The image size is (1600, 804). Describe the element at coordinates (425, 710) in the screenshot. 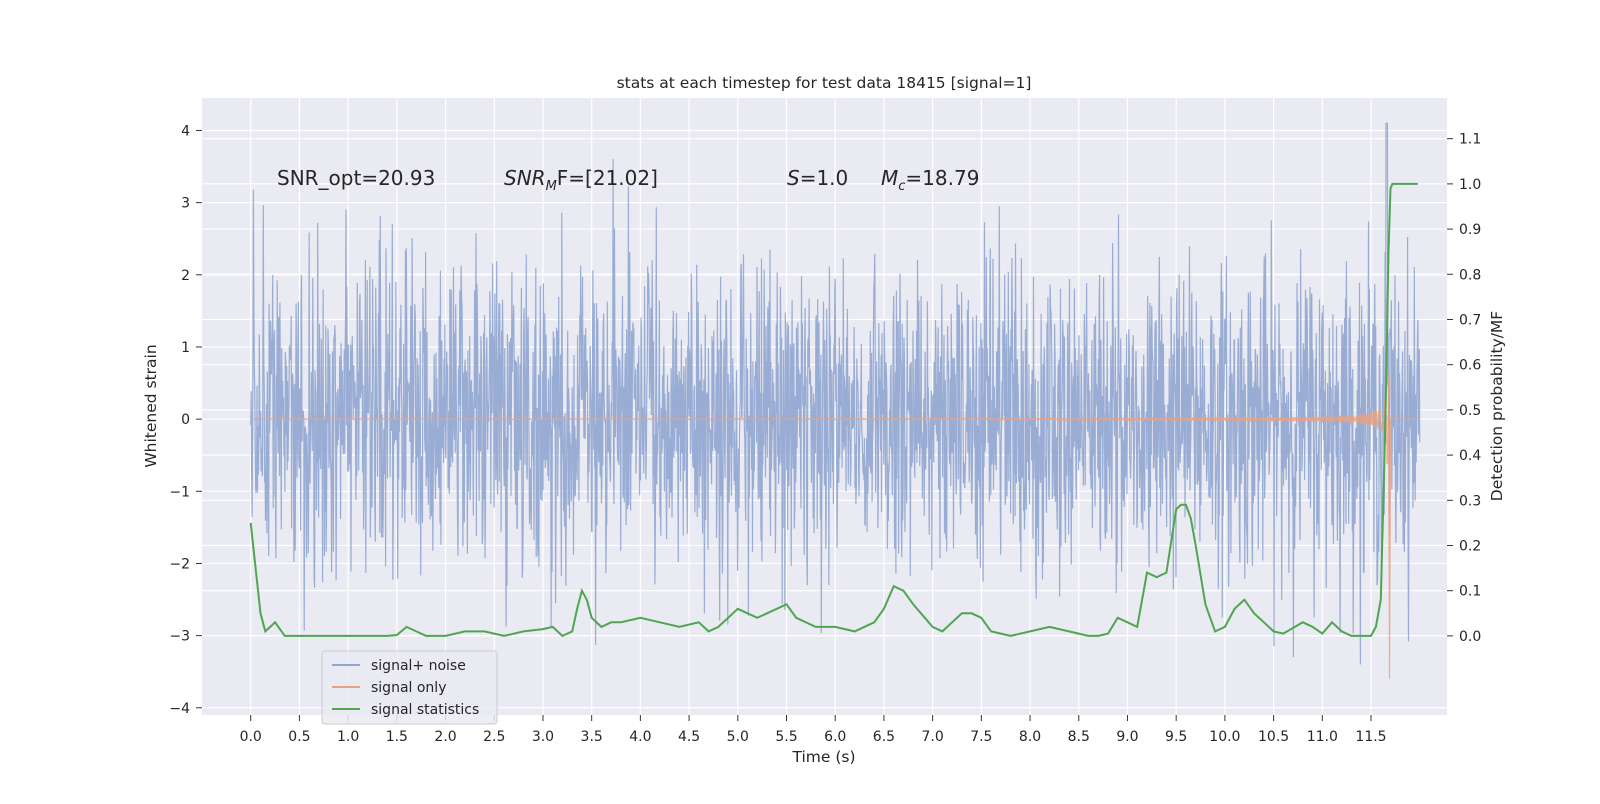

I see `legend-label-signal-statistics: signal statistics` at that location.